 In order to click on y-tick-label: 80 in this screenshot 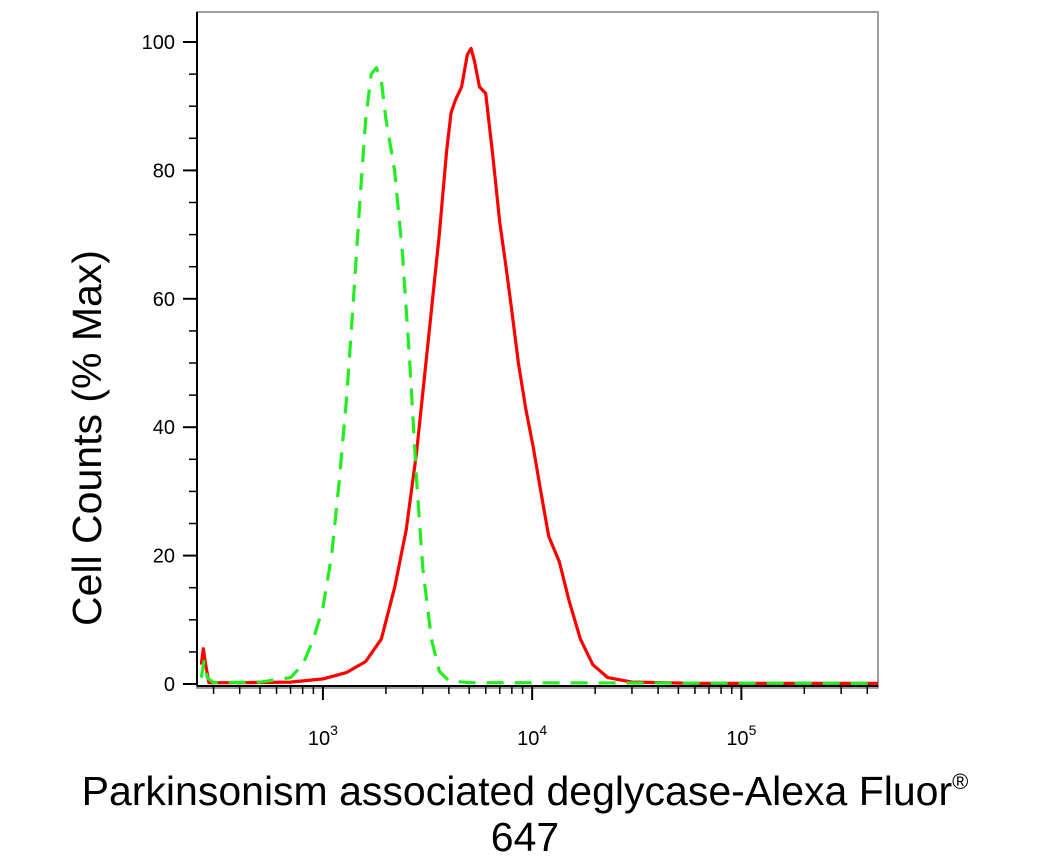, I will do `click(164, 171)`.